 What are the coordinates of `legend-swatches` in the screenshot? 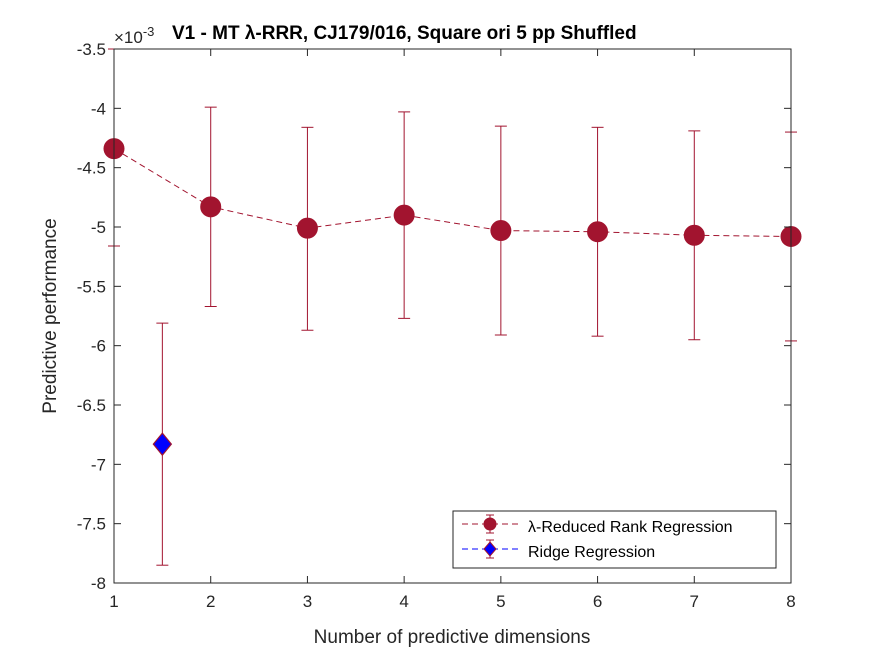 It's located at (490, 536).